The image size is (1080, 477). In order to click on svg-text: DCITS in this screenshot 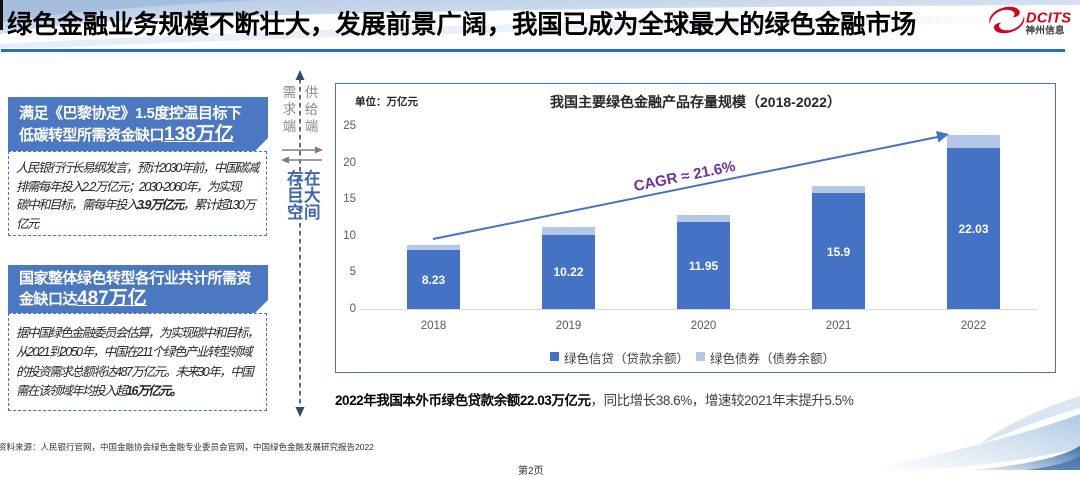, I will do `click(1049, 19)`.